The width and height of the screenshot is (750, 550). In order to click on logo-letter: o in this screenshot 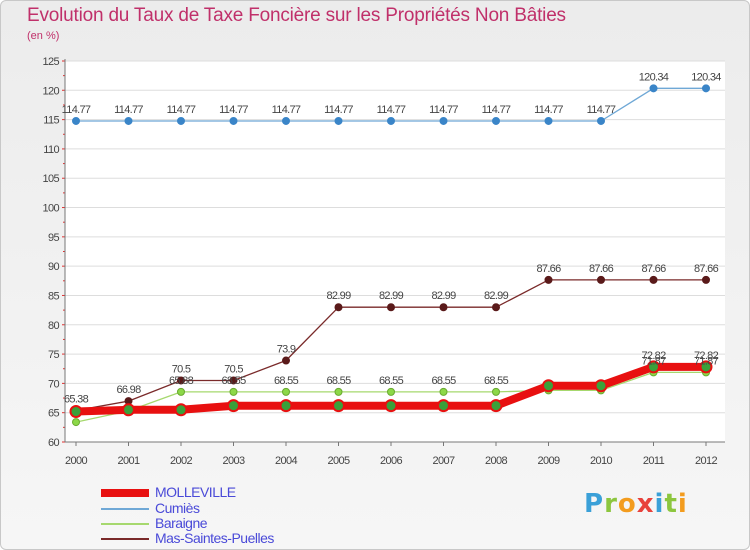, I will do `click(627, 504)`.